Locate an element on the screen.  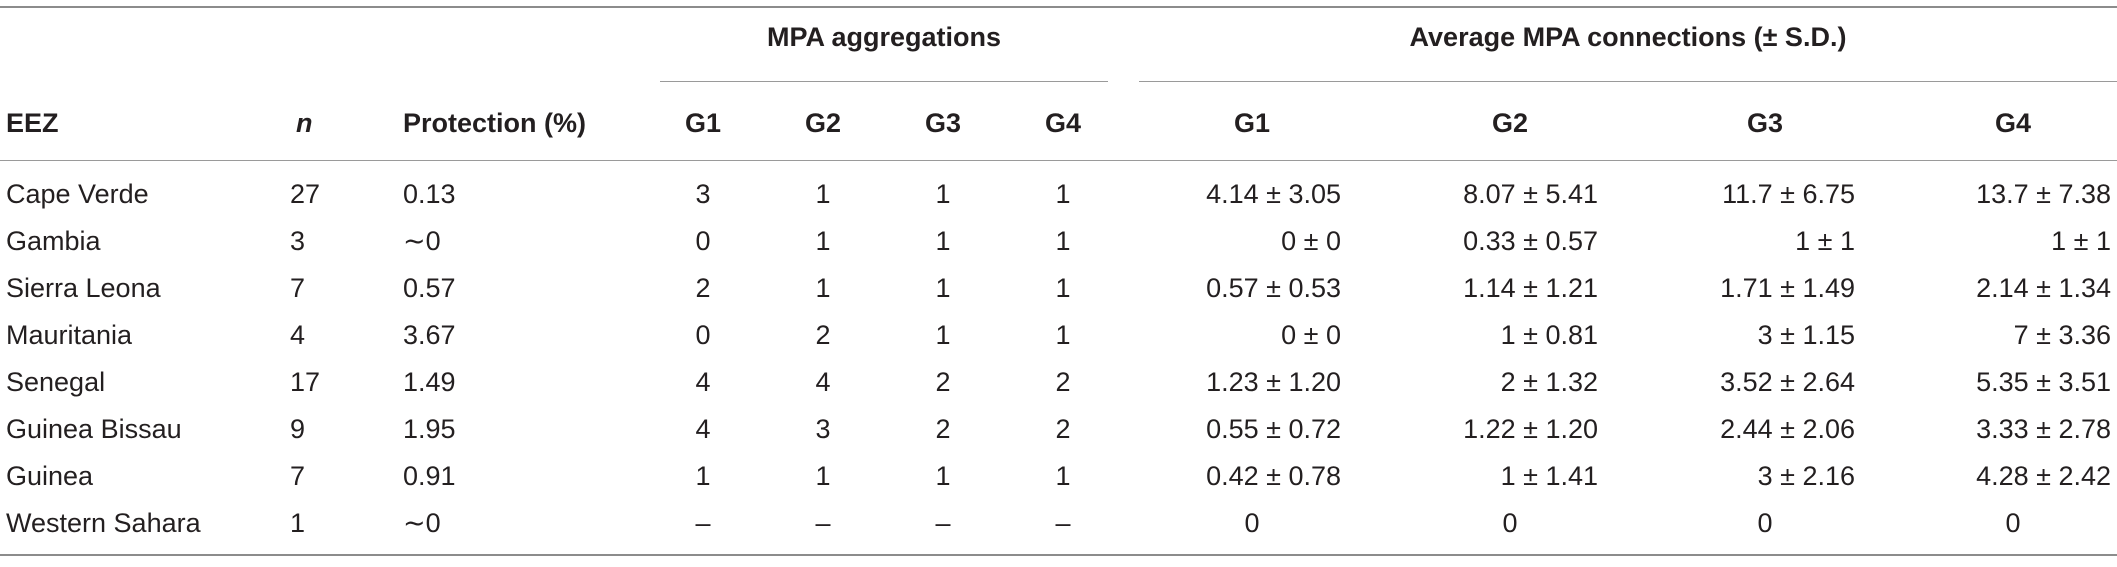
cell-conn-g2: 1.14 ± 1.21 is located at coordinates (1530, 288).